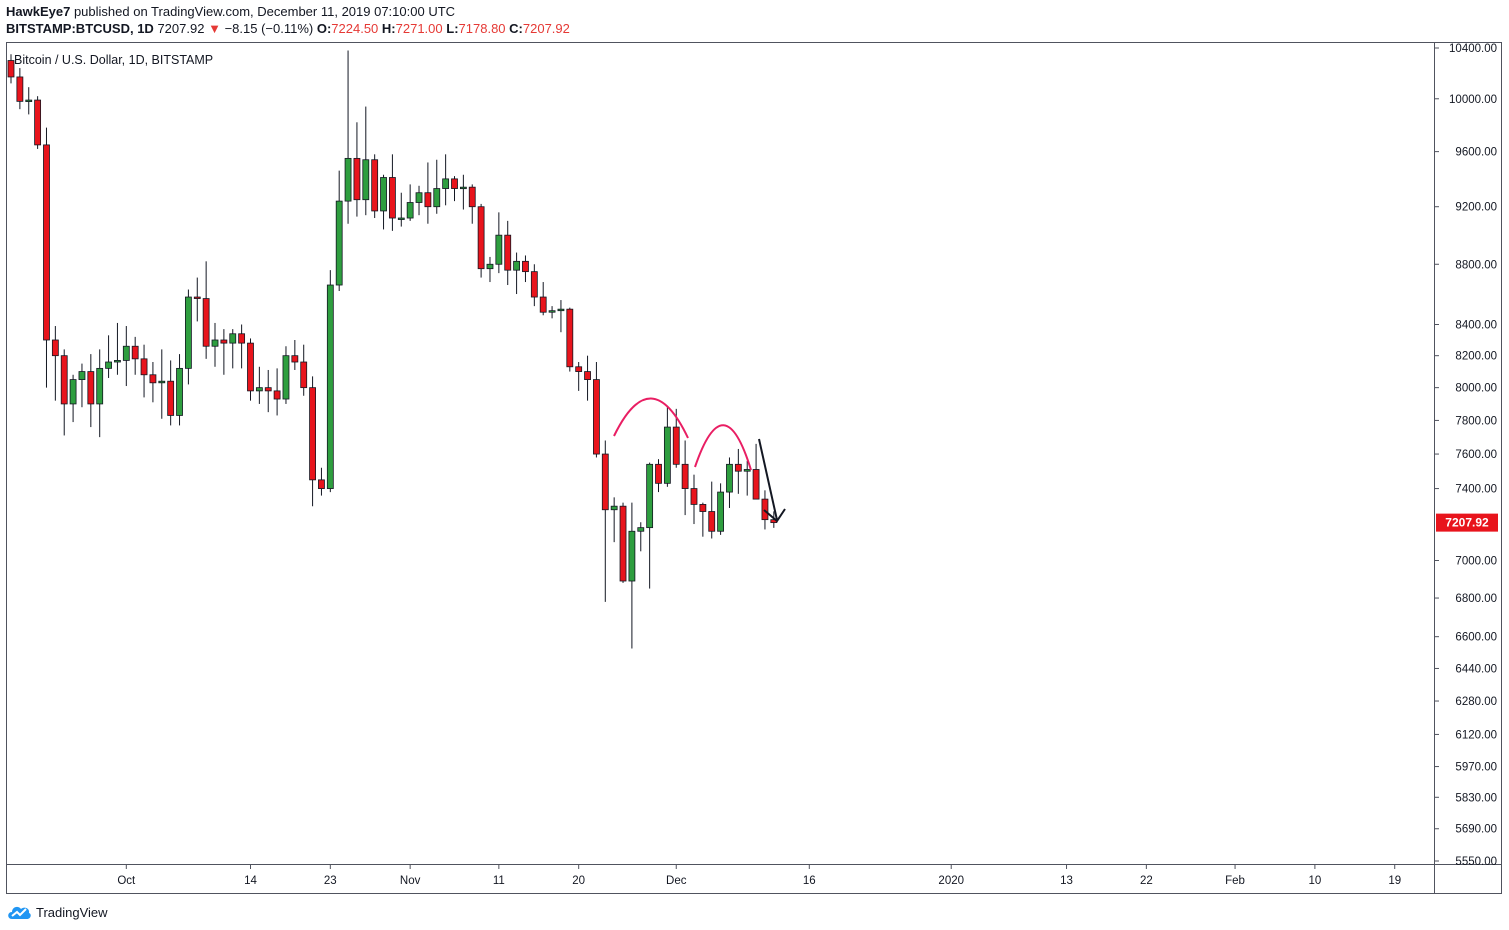 This screenshot has width=1509, height=930. What do you see at coordinates (1476, 830) in the screenshot?
I see `y-tick-label: 5690.00` at bounding box center [1476, 830].